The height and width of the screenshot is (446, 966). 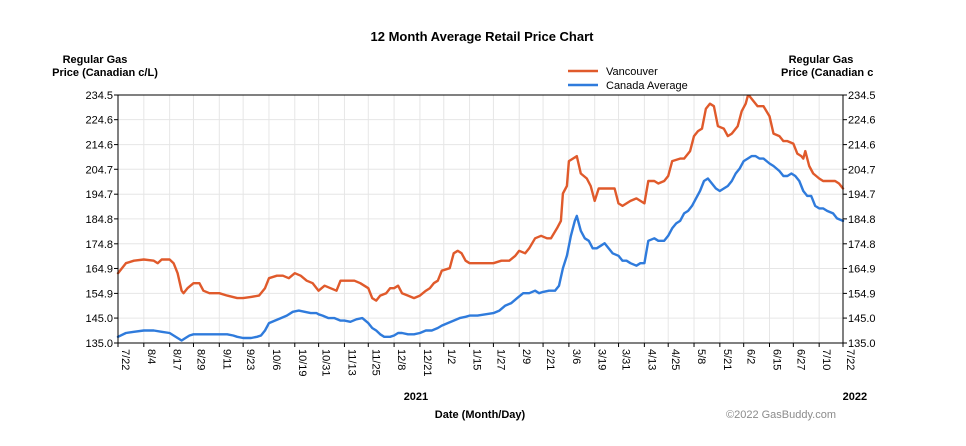 I want to click on legend-label-vancouver: Vancouver, so click(x=632, y=72).